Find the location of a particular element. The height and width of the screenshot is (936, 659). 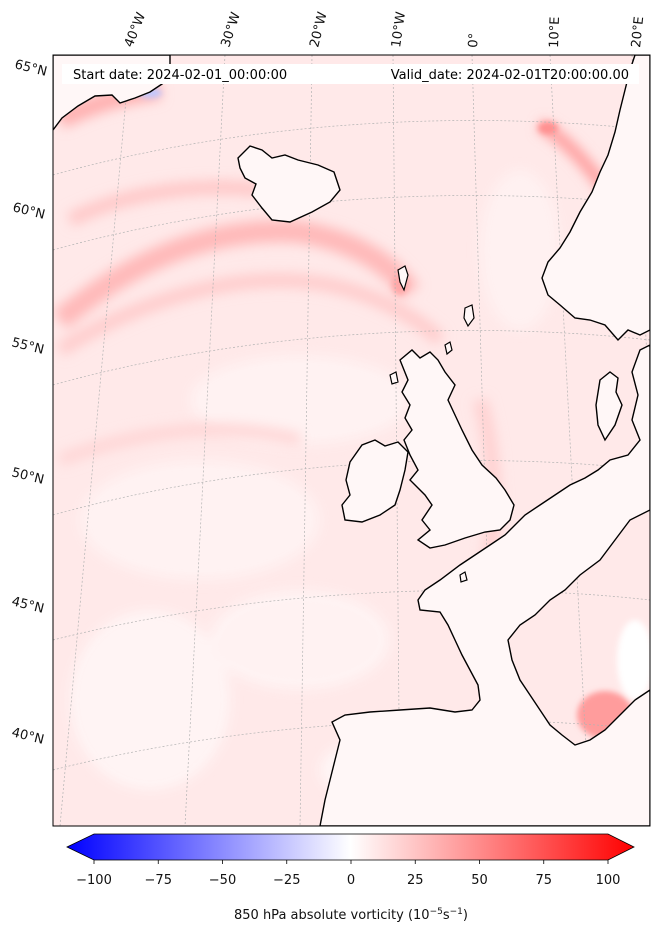

colorbar-tick-label: 100 is located at coordinates (608, 880).